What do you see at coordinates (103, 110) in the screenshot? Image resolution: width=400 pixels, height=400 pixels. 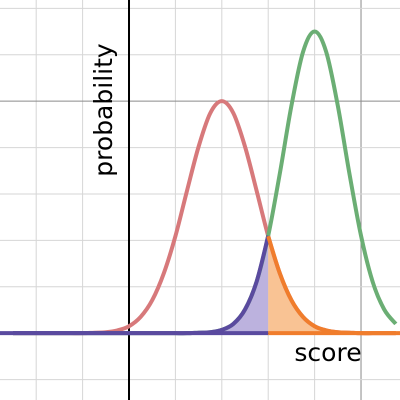 I see `y-axis-label: probability` at bounding box center [103, 110].